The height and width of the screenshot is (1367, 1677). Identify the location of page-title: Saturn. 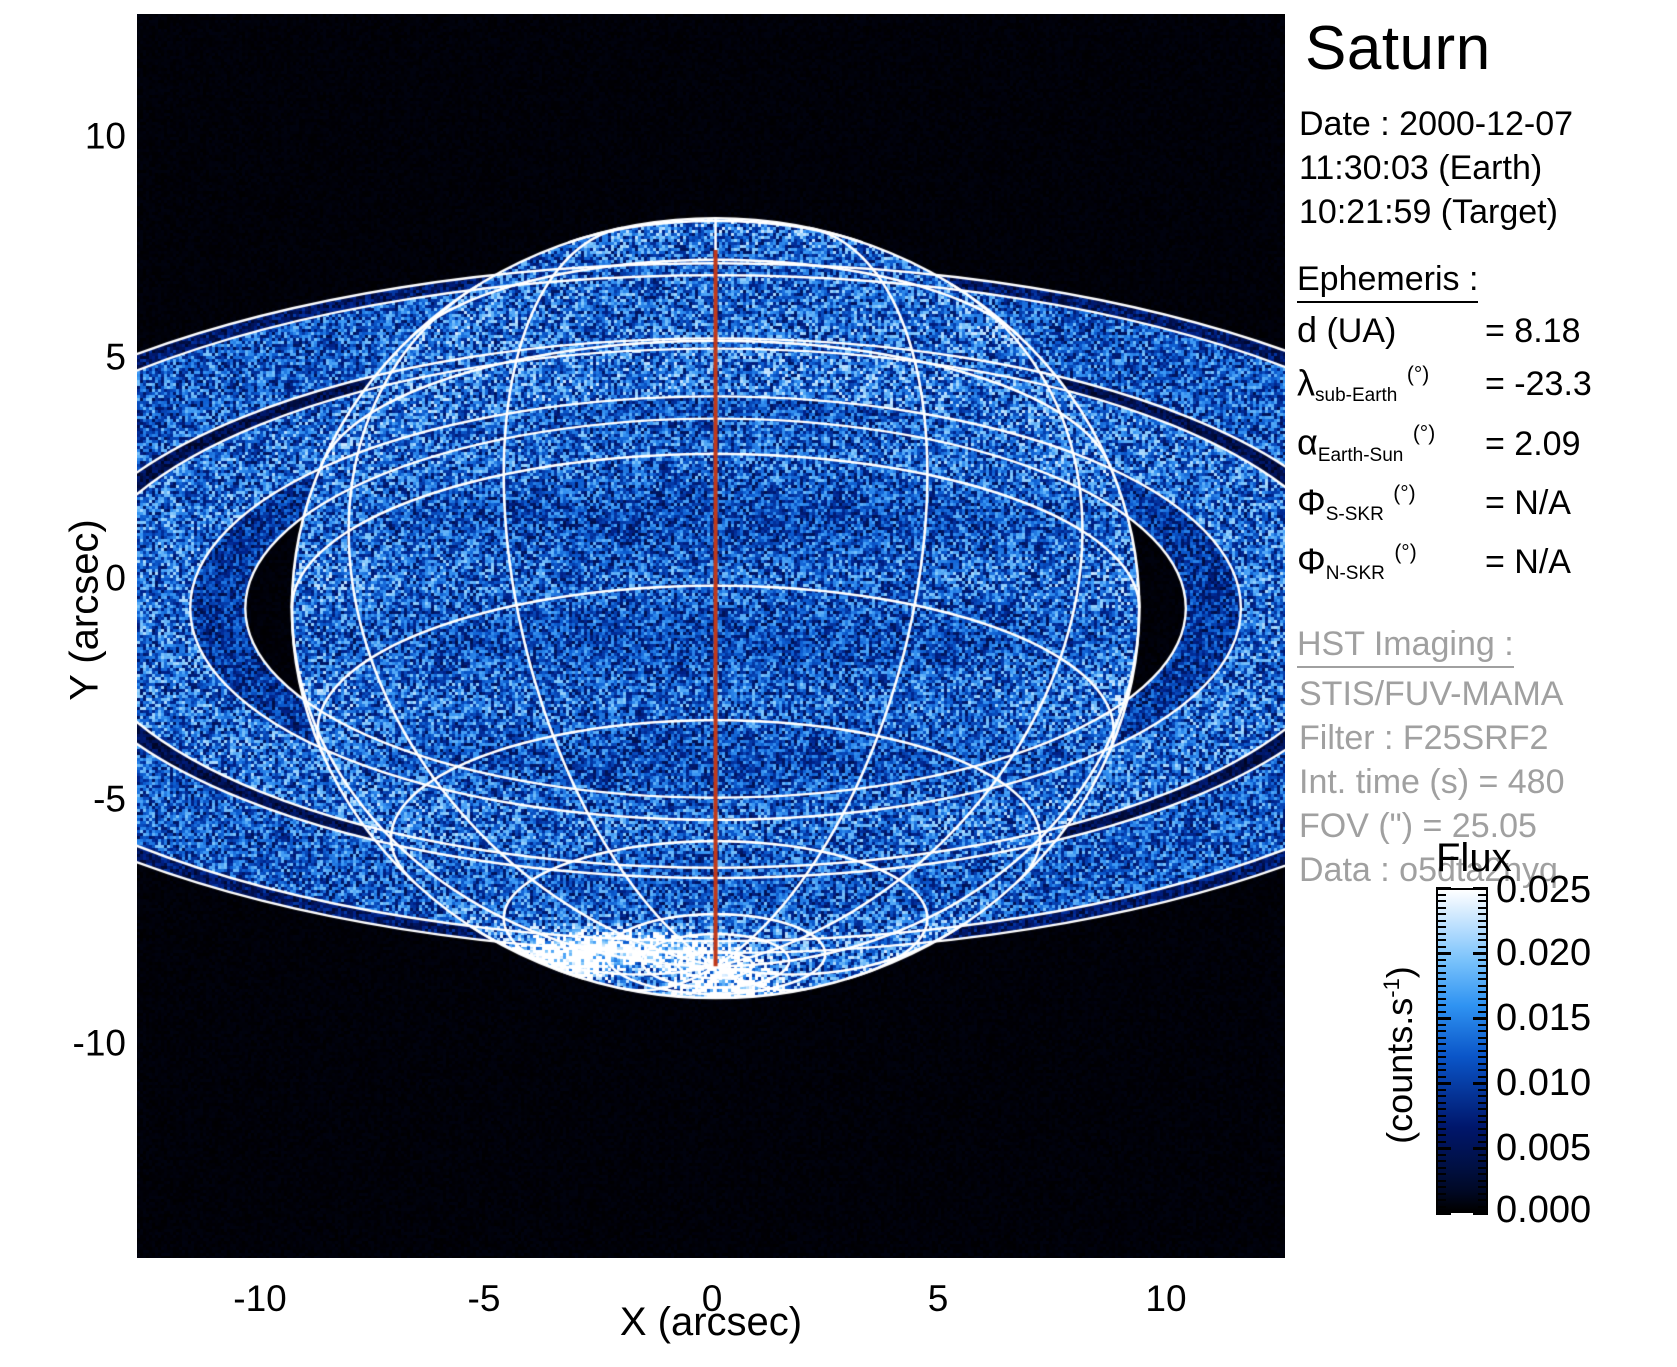
(1398, 48).